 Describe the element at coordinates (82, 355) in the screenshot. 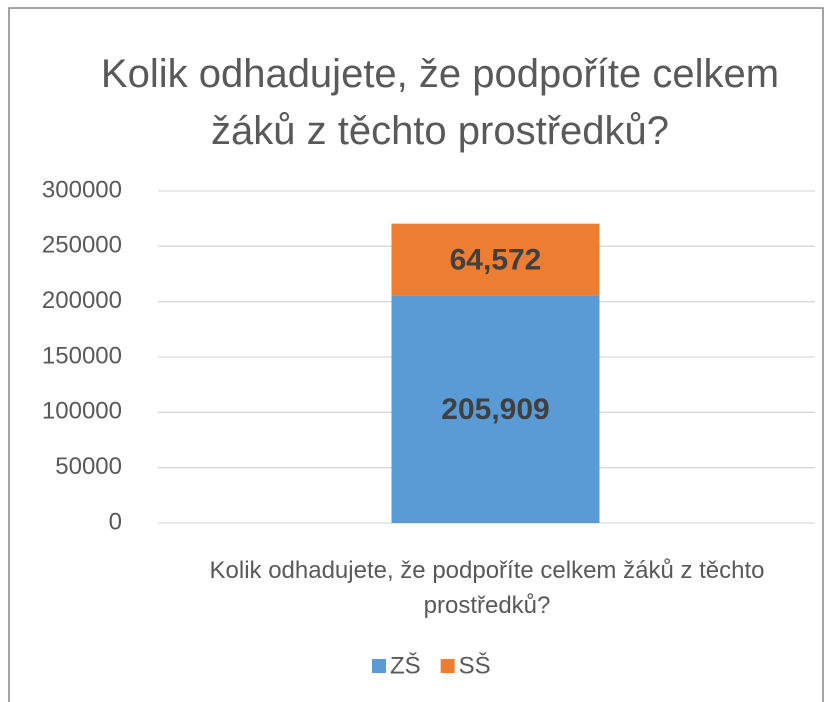

I see `y-tick-label: 150000` at that location.